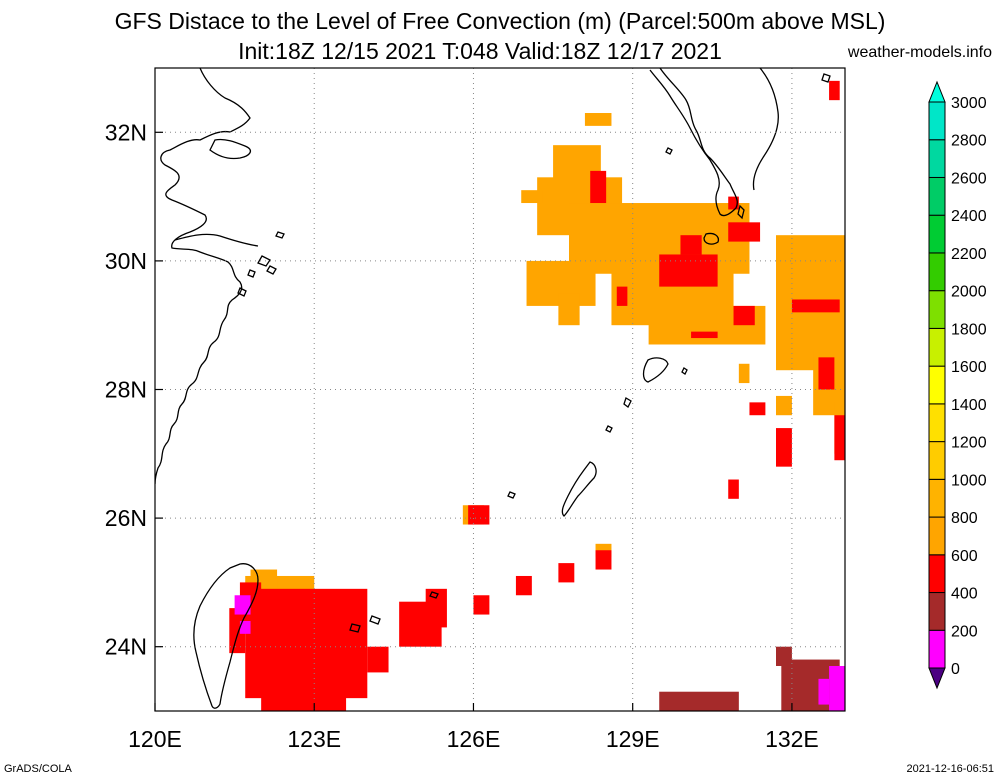 The height and width of the screenshot is (779, 1000). What do you see at coordinates (950, 769) in the screenshot?
I see `footer-timestamp: 2021-12-16-06:51` at bounding box center [950, 769].